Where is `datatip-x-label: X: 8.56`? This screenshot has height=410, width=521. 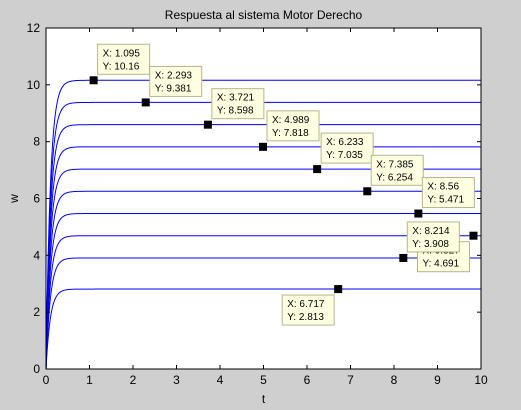 datatip-x-label: X: 8.56 is located at coordinates (443, 187).